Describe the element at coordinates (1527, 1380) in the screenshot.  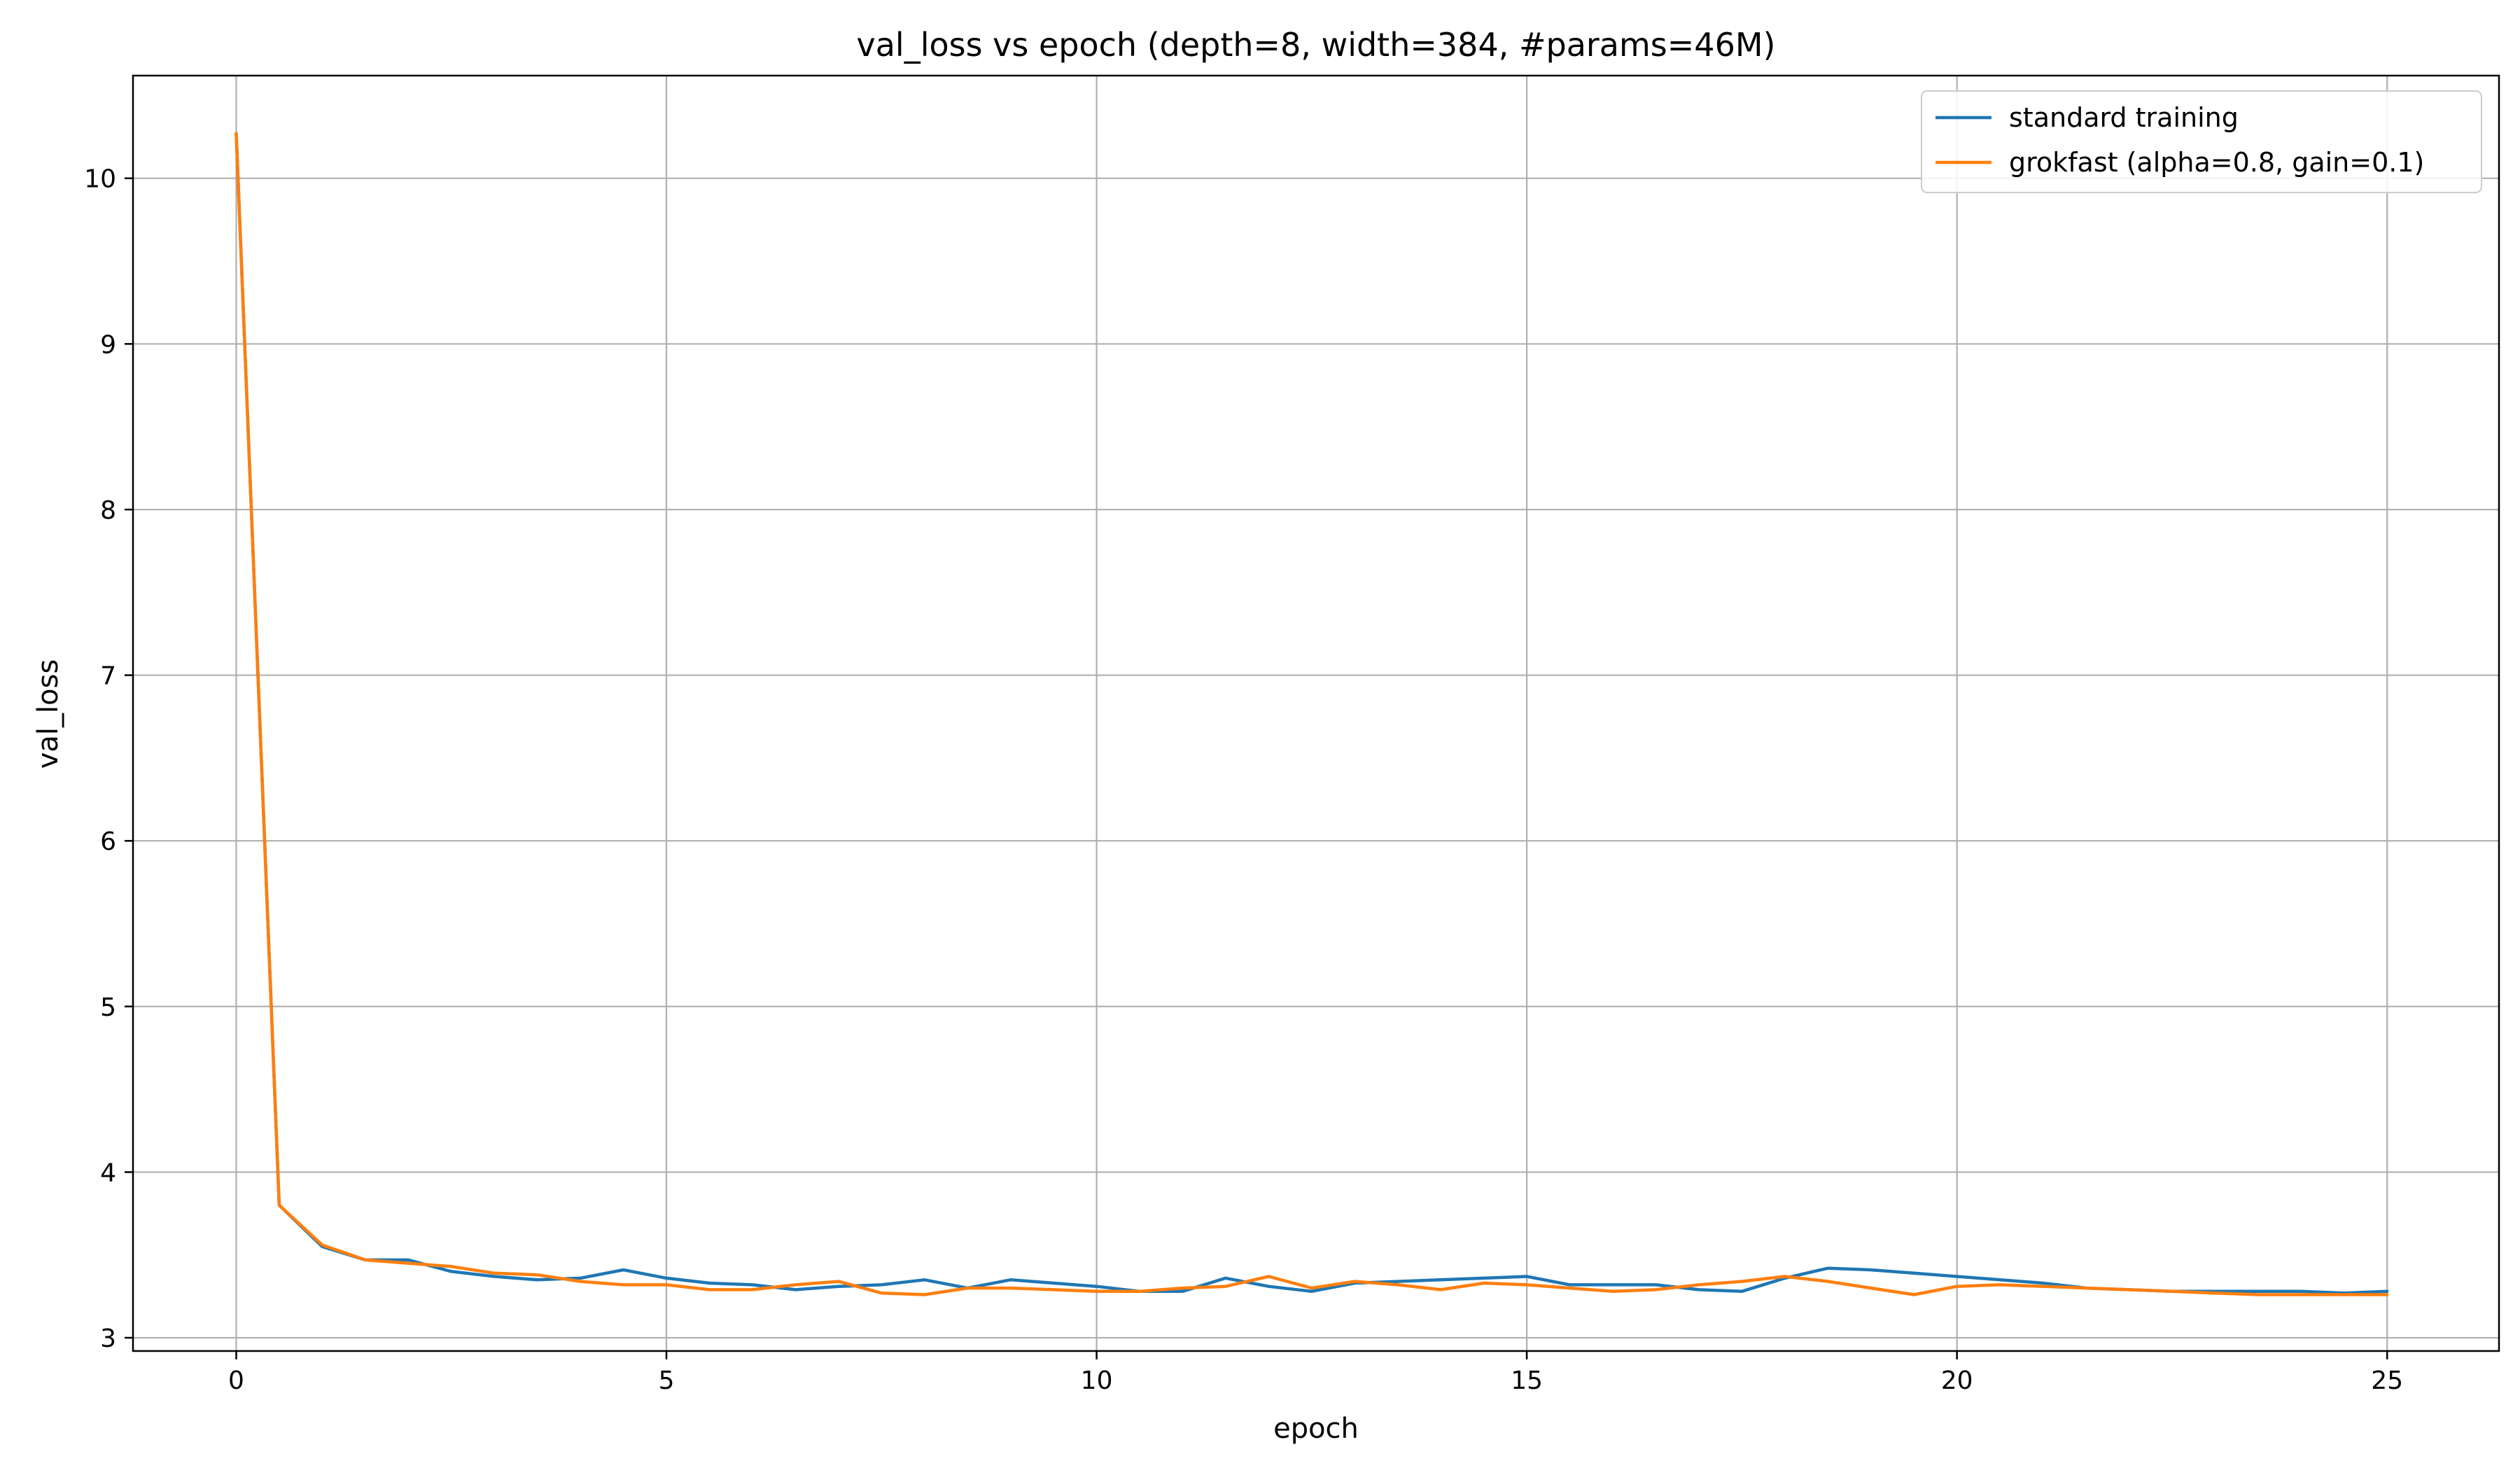
I see `x-tick-label: 15` at that location.